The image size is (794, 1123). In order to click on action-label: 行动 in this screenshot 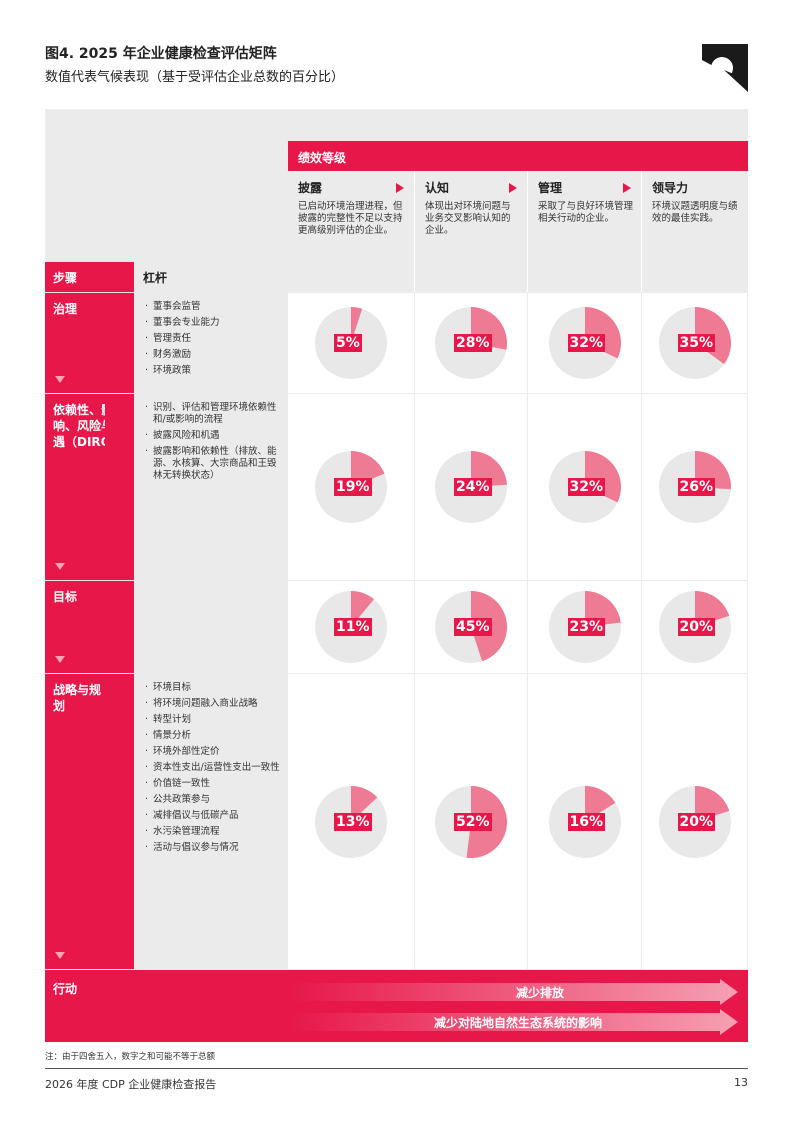, I will do `click(65, 989)`.